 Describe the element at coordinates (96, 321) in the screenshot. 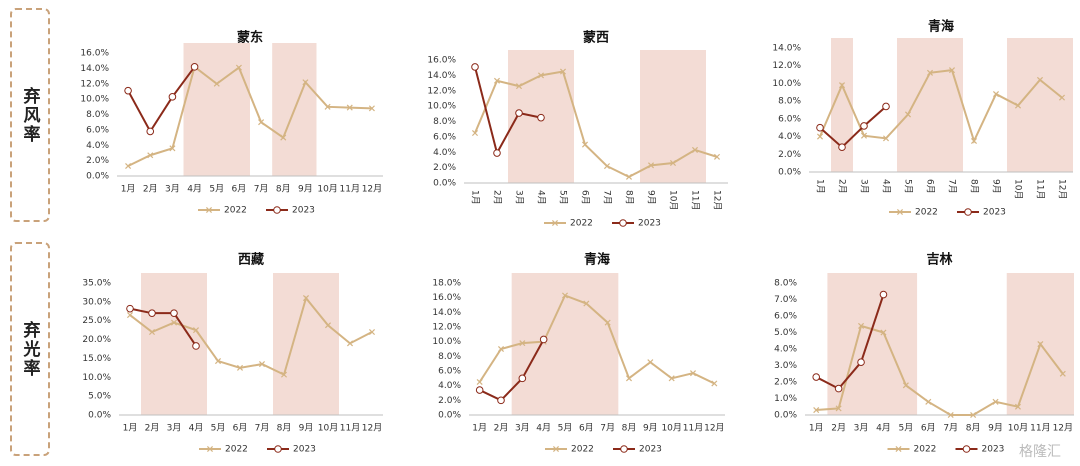

I see `y-tick-label: 25.0%` at that location.